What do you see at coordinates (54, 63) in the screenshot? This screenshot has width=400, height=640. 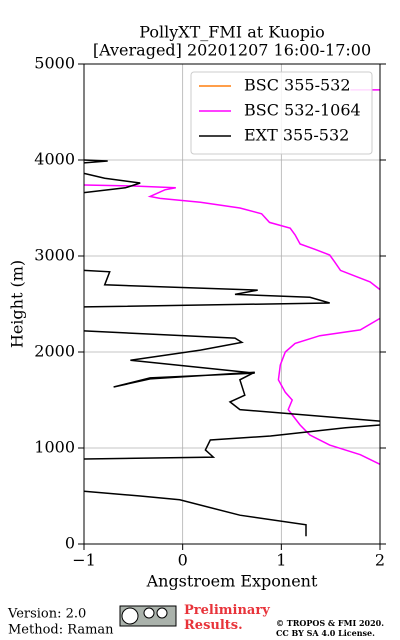 I see `y-tick-label: 5000` at bounding box center [54, 63].